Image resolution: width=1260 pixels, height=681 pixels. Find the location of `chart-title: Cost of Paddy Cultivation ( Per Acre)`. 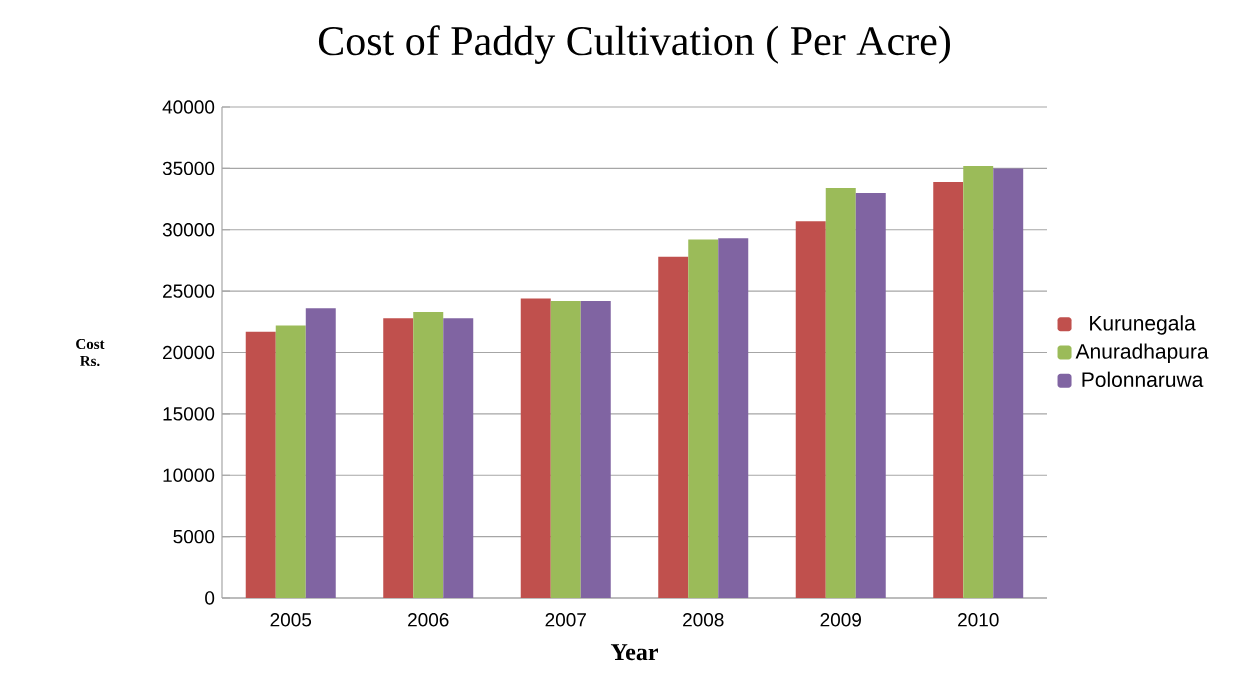

chart-title: Cost of Paddy Cultivation ( Per Acre) is located at coordinates (634, 44).